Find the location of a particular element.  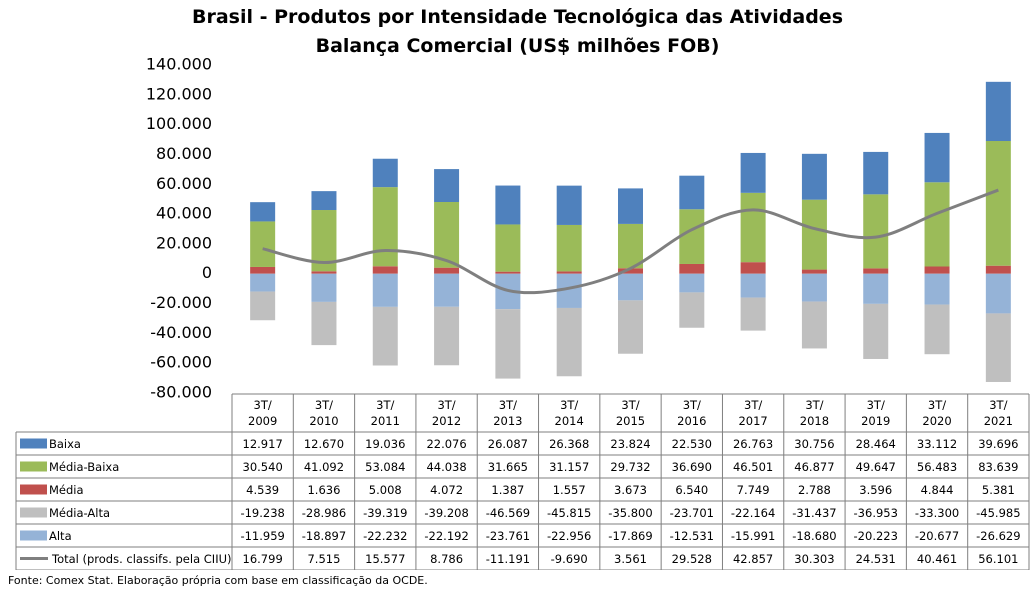

series-name: Média is located at coordinates (66, 490).